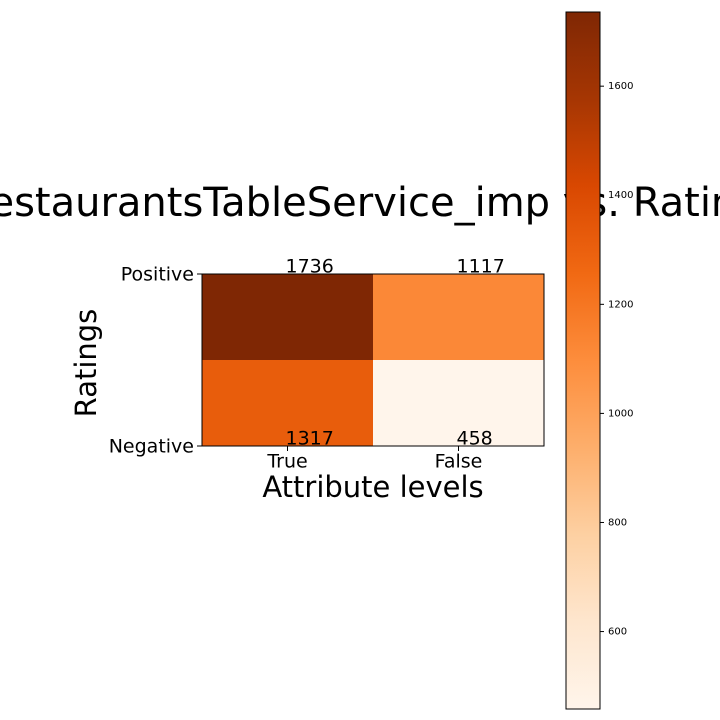  I want to click on value-label: 1736, so click(310, 267).